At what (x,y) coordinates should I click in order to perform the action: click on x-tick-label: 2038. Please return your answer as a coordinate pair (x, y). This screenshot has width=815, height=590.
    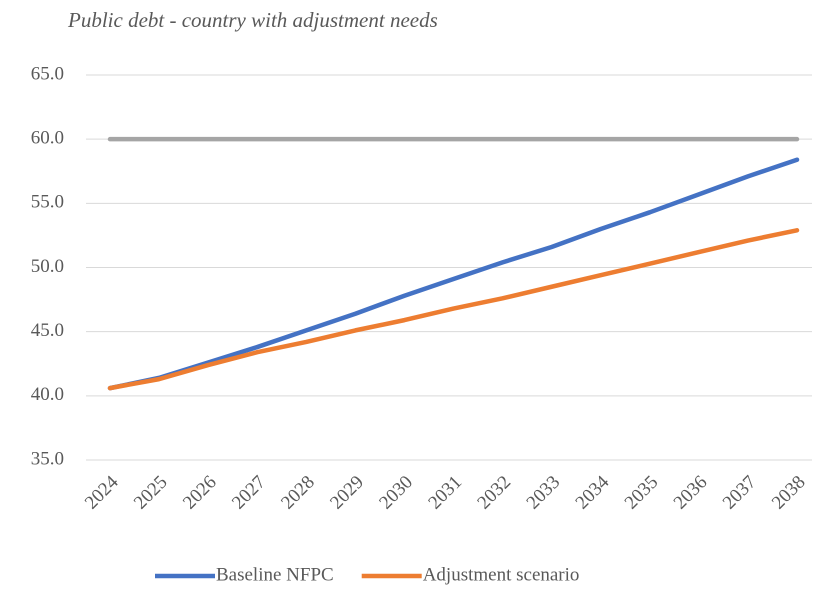
    Looking at the image, I should click on (789, 493).